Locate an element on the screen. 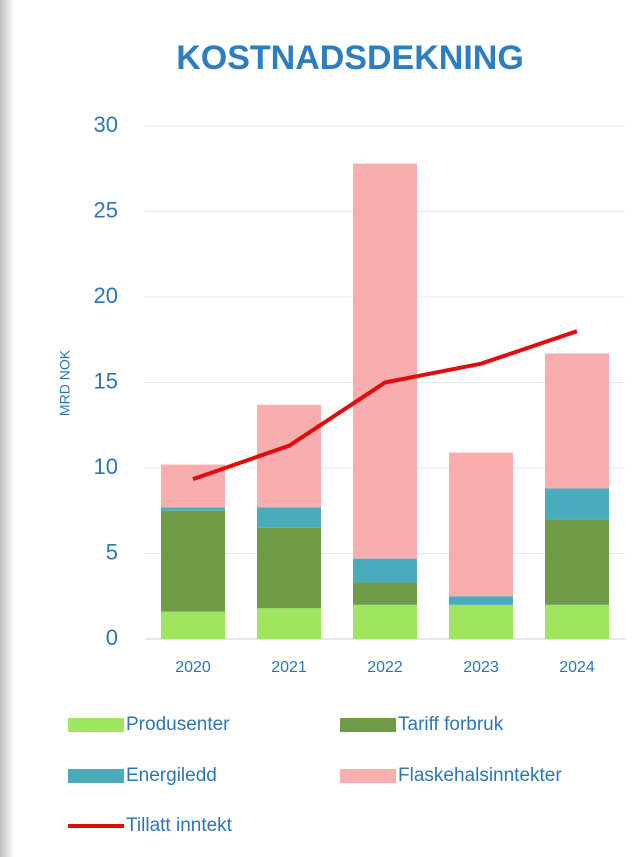 The height and width of the screenshot is (857, 641). legend-label: Flaskehalsinntekter is located at coordinates (480, 775).